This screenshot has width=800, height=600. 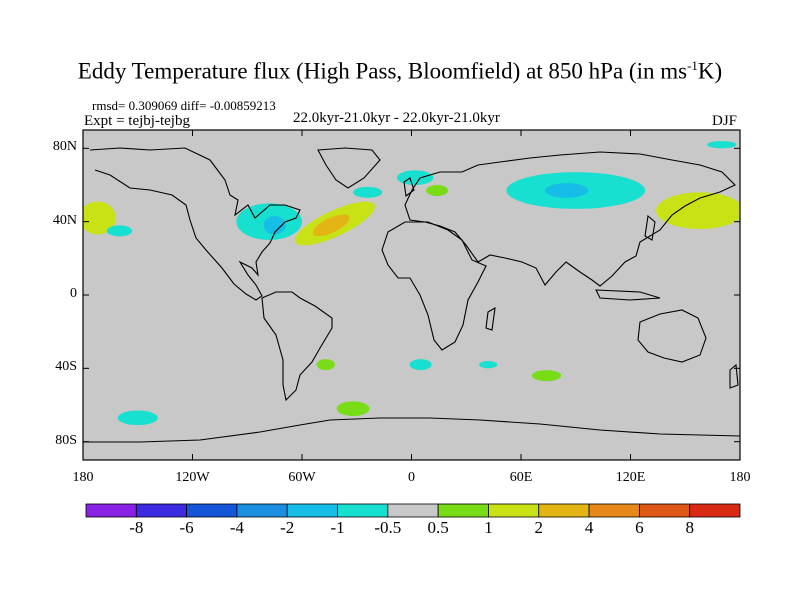 What do you see at coordinates (186, 527) in the screenshot?
I see `colorbar-label: -6` at bounding box center [186, 527].